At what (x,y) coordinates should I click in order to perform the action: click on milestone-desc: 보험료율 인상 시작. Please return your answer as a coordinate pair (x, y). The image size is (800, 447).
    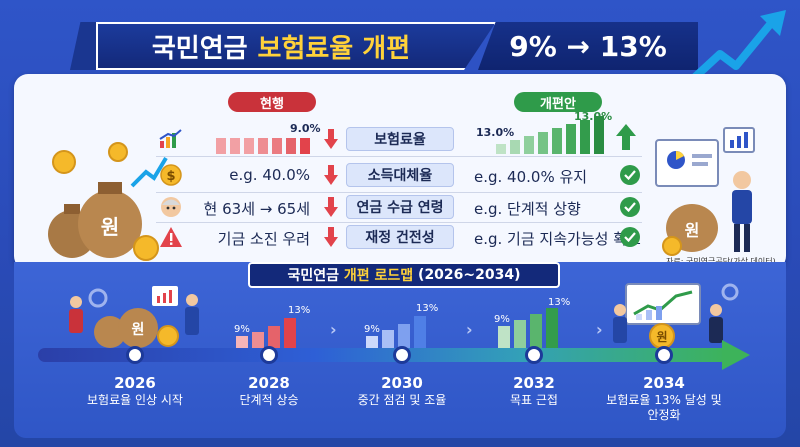
    Looking at the image, I should click on (135, 400).